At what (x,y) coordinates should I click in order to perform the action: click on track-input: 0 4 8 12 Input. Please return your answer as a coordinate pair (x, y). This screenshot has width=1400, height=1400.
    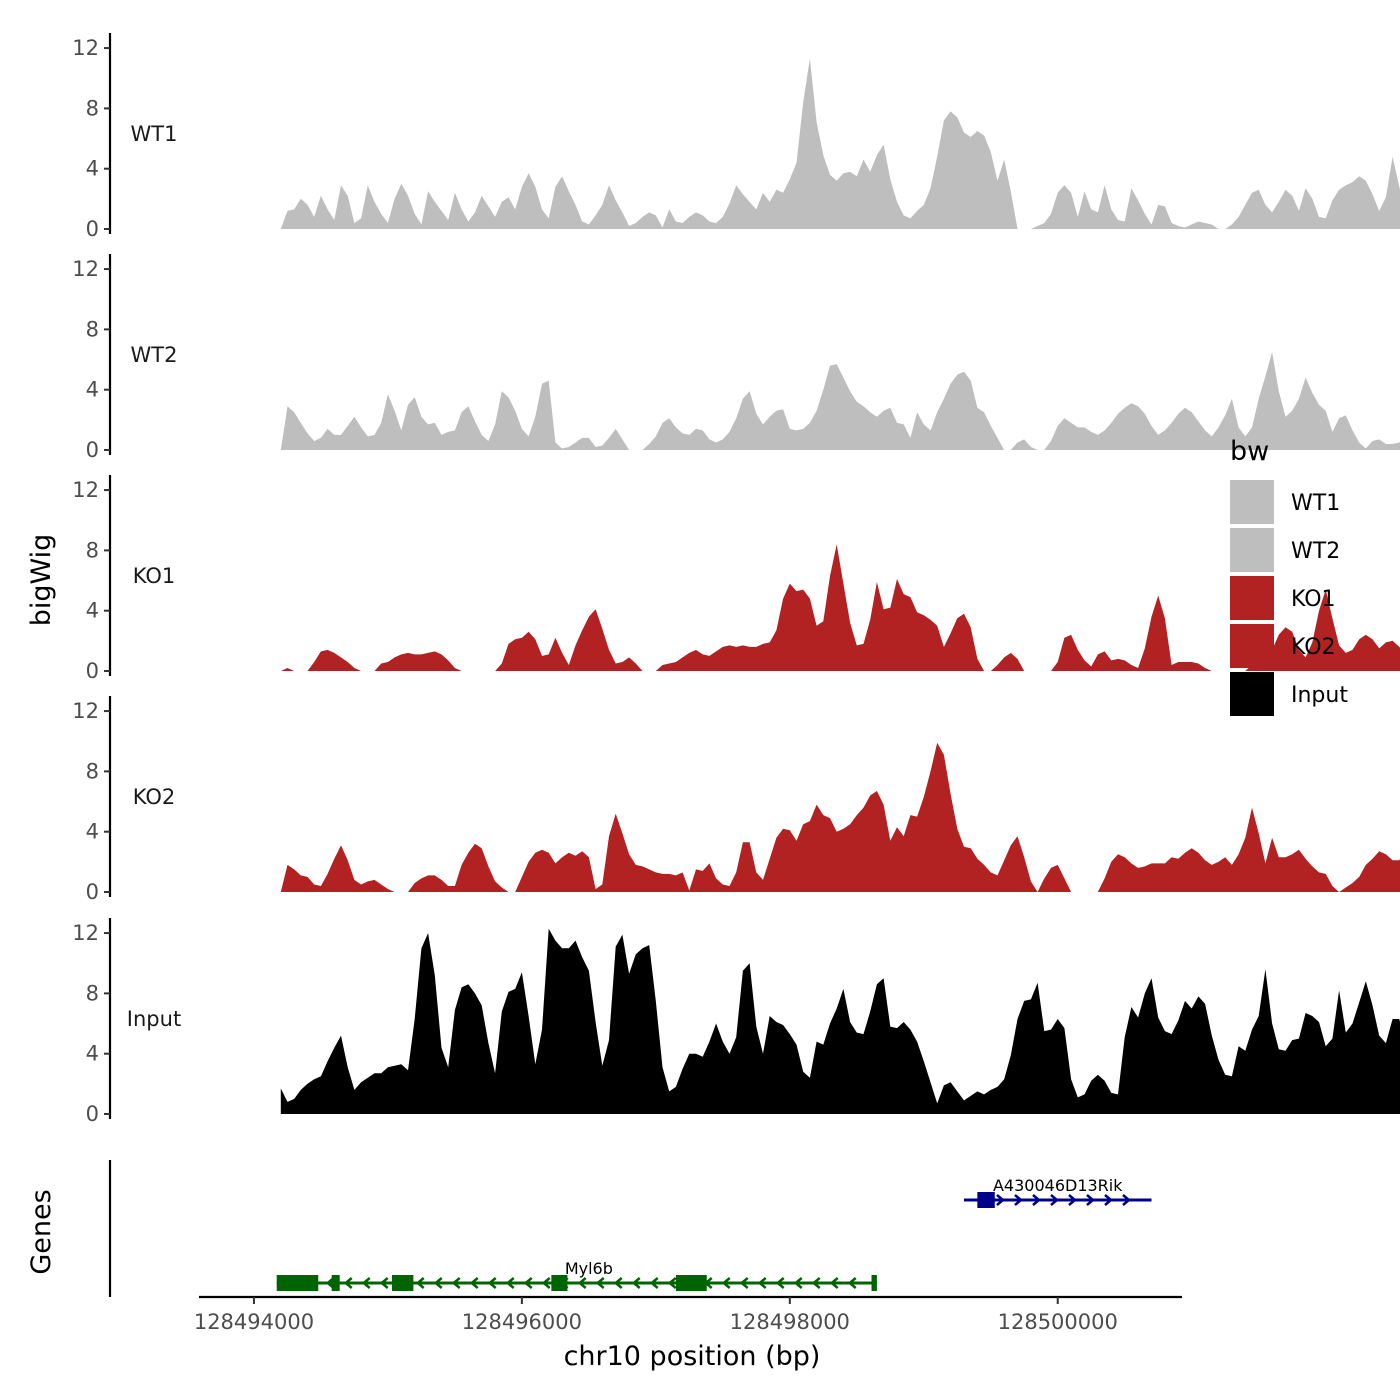
    Looking at the image, I should click on (736, 1022).